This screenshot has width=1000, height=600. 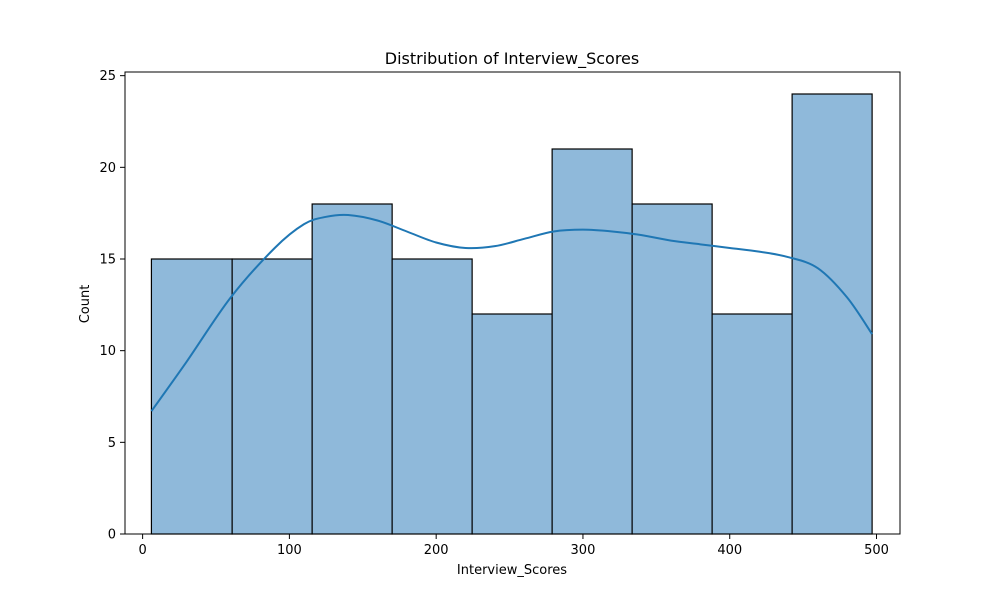 What do you see at coordinates (289, 550) in the screenshot?
I see `x-tick-label-100: 100` at bounding box center [289, 550].